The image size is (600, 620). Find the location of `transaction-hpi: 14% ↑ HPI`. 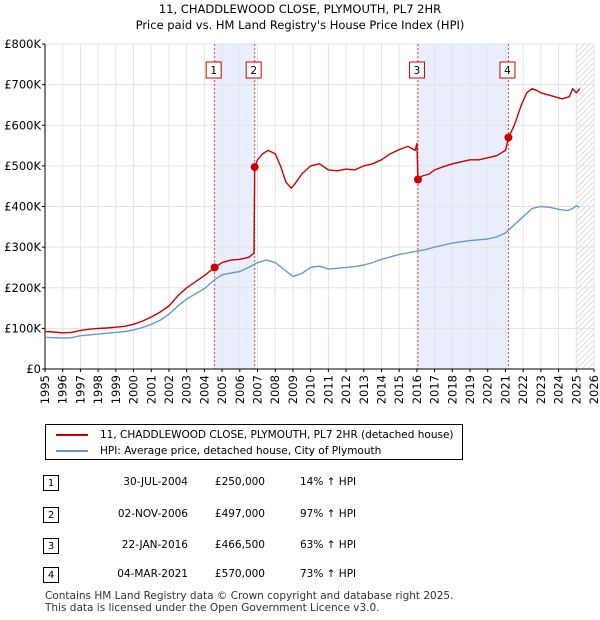

transaction-hpi: 14% ↑ HPI is located at coordinates (328, 482).